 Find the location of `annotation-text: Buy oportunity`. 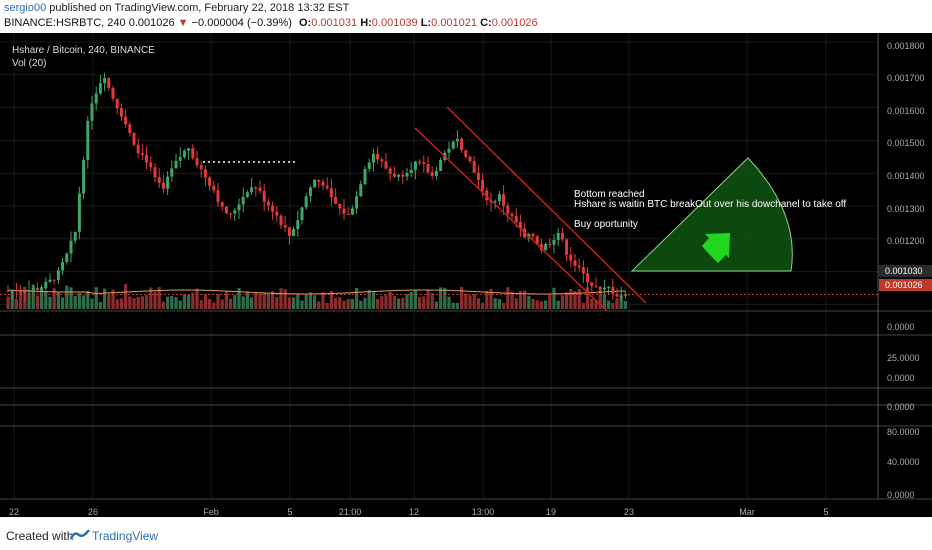

annotation-text: Buy oportunity is located at coordinates (606, 224).